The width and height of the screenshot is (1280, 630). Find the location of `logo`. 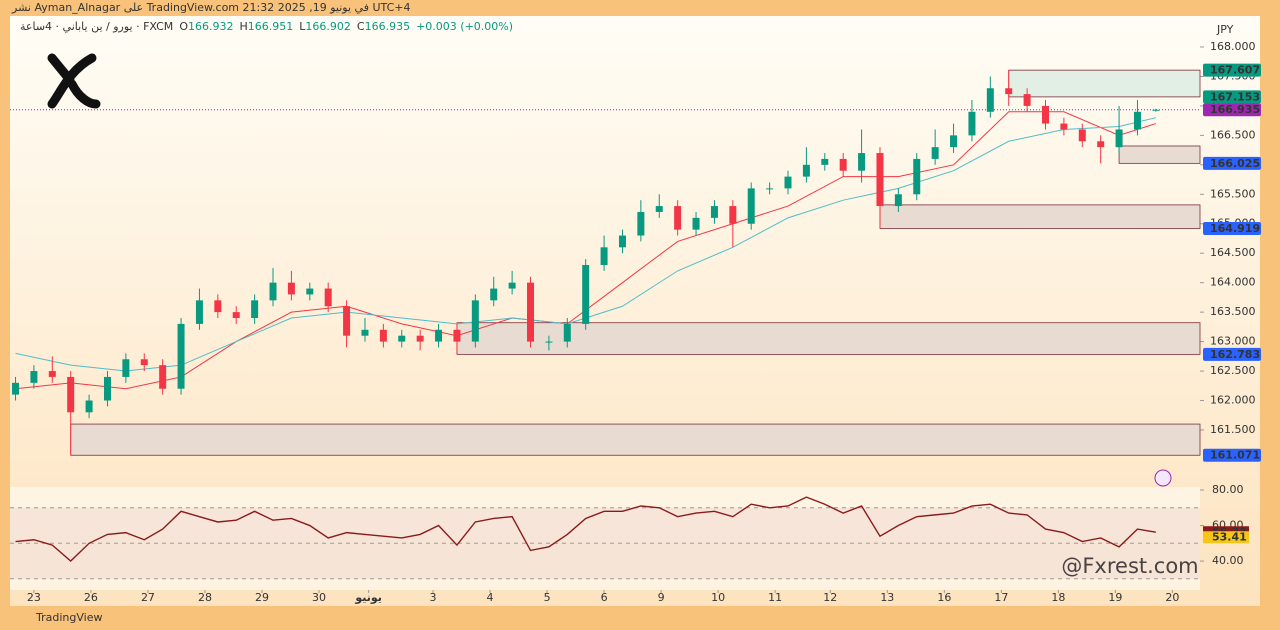

logo is located at coordinates (74, 81).